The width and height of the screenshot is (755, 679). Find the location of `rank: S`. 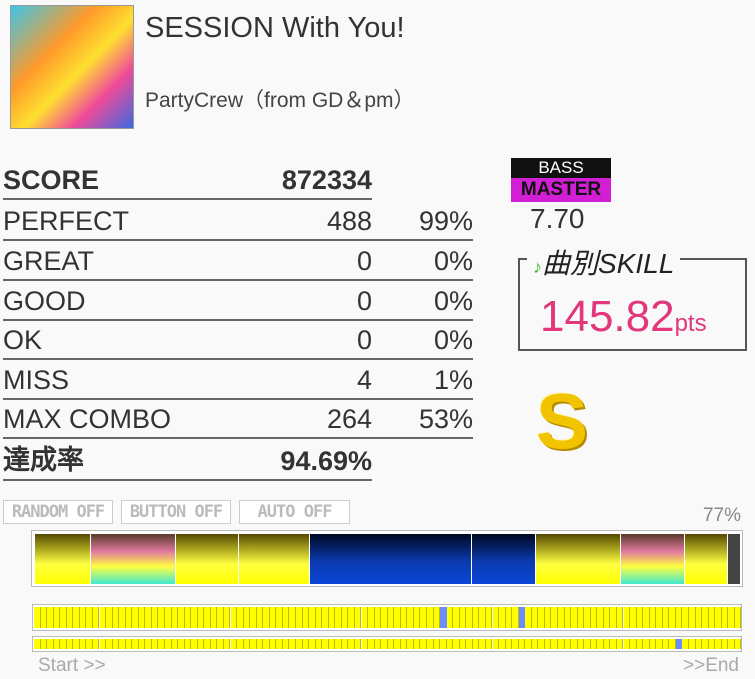

rank: S is located at coordinates (562, 421).